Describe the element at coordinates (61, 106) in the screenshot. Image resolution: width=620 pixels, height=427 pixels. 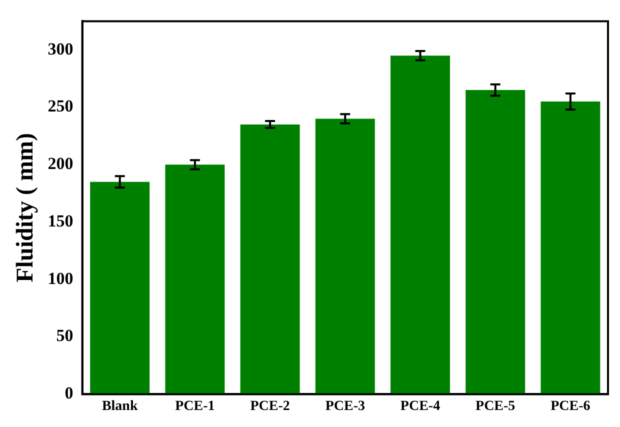
I see `y-tick-label: 250` at that location.